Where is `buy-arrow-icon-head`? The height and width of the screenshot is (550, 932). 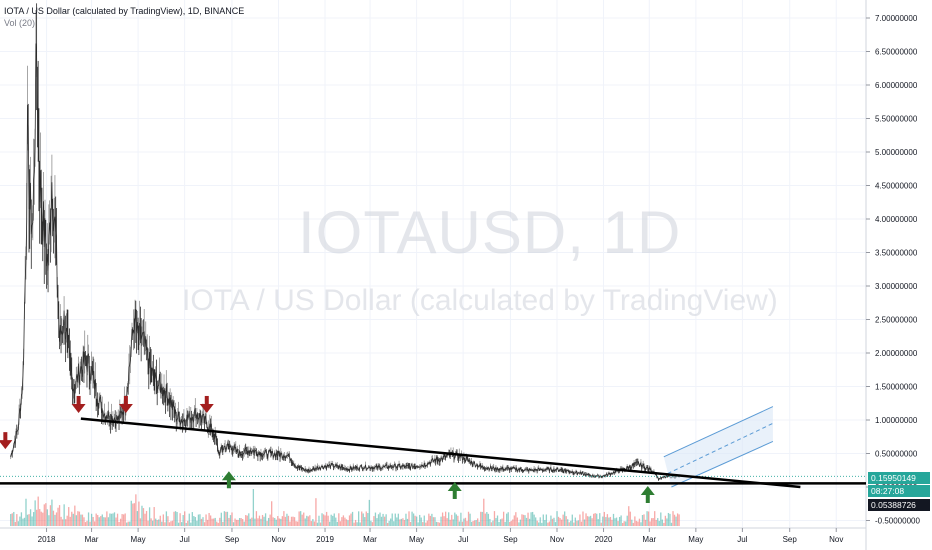 buy-arrow-icon-head is located at coordinates (228, 476).